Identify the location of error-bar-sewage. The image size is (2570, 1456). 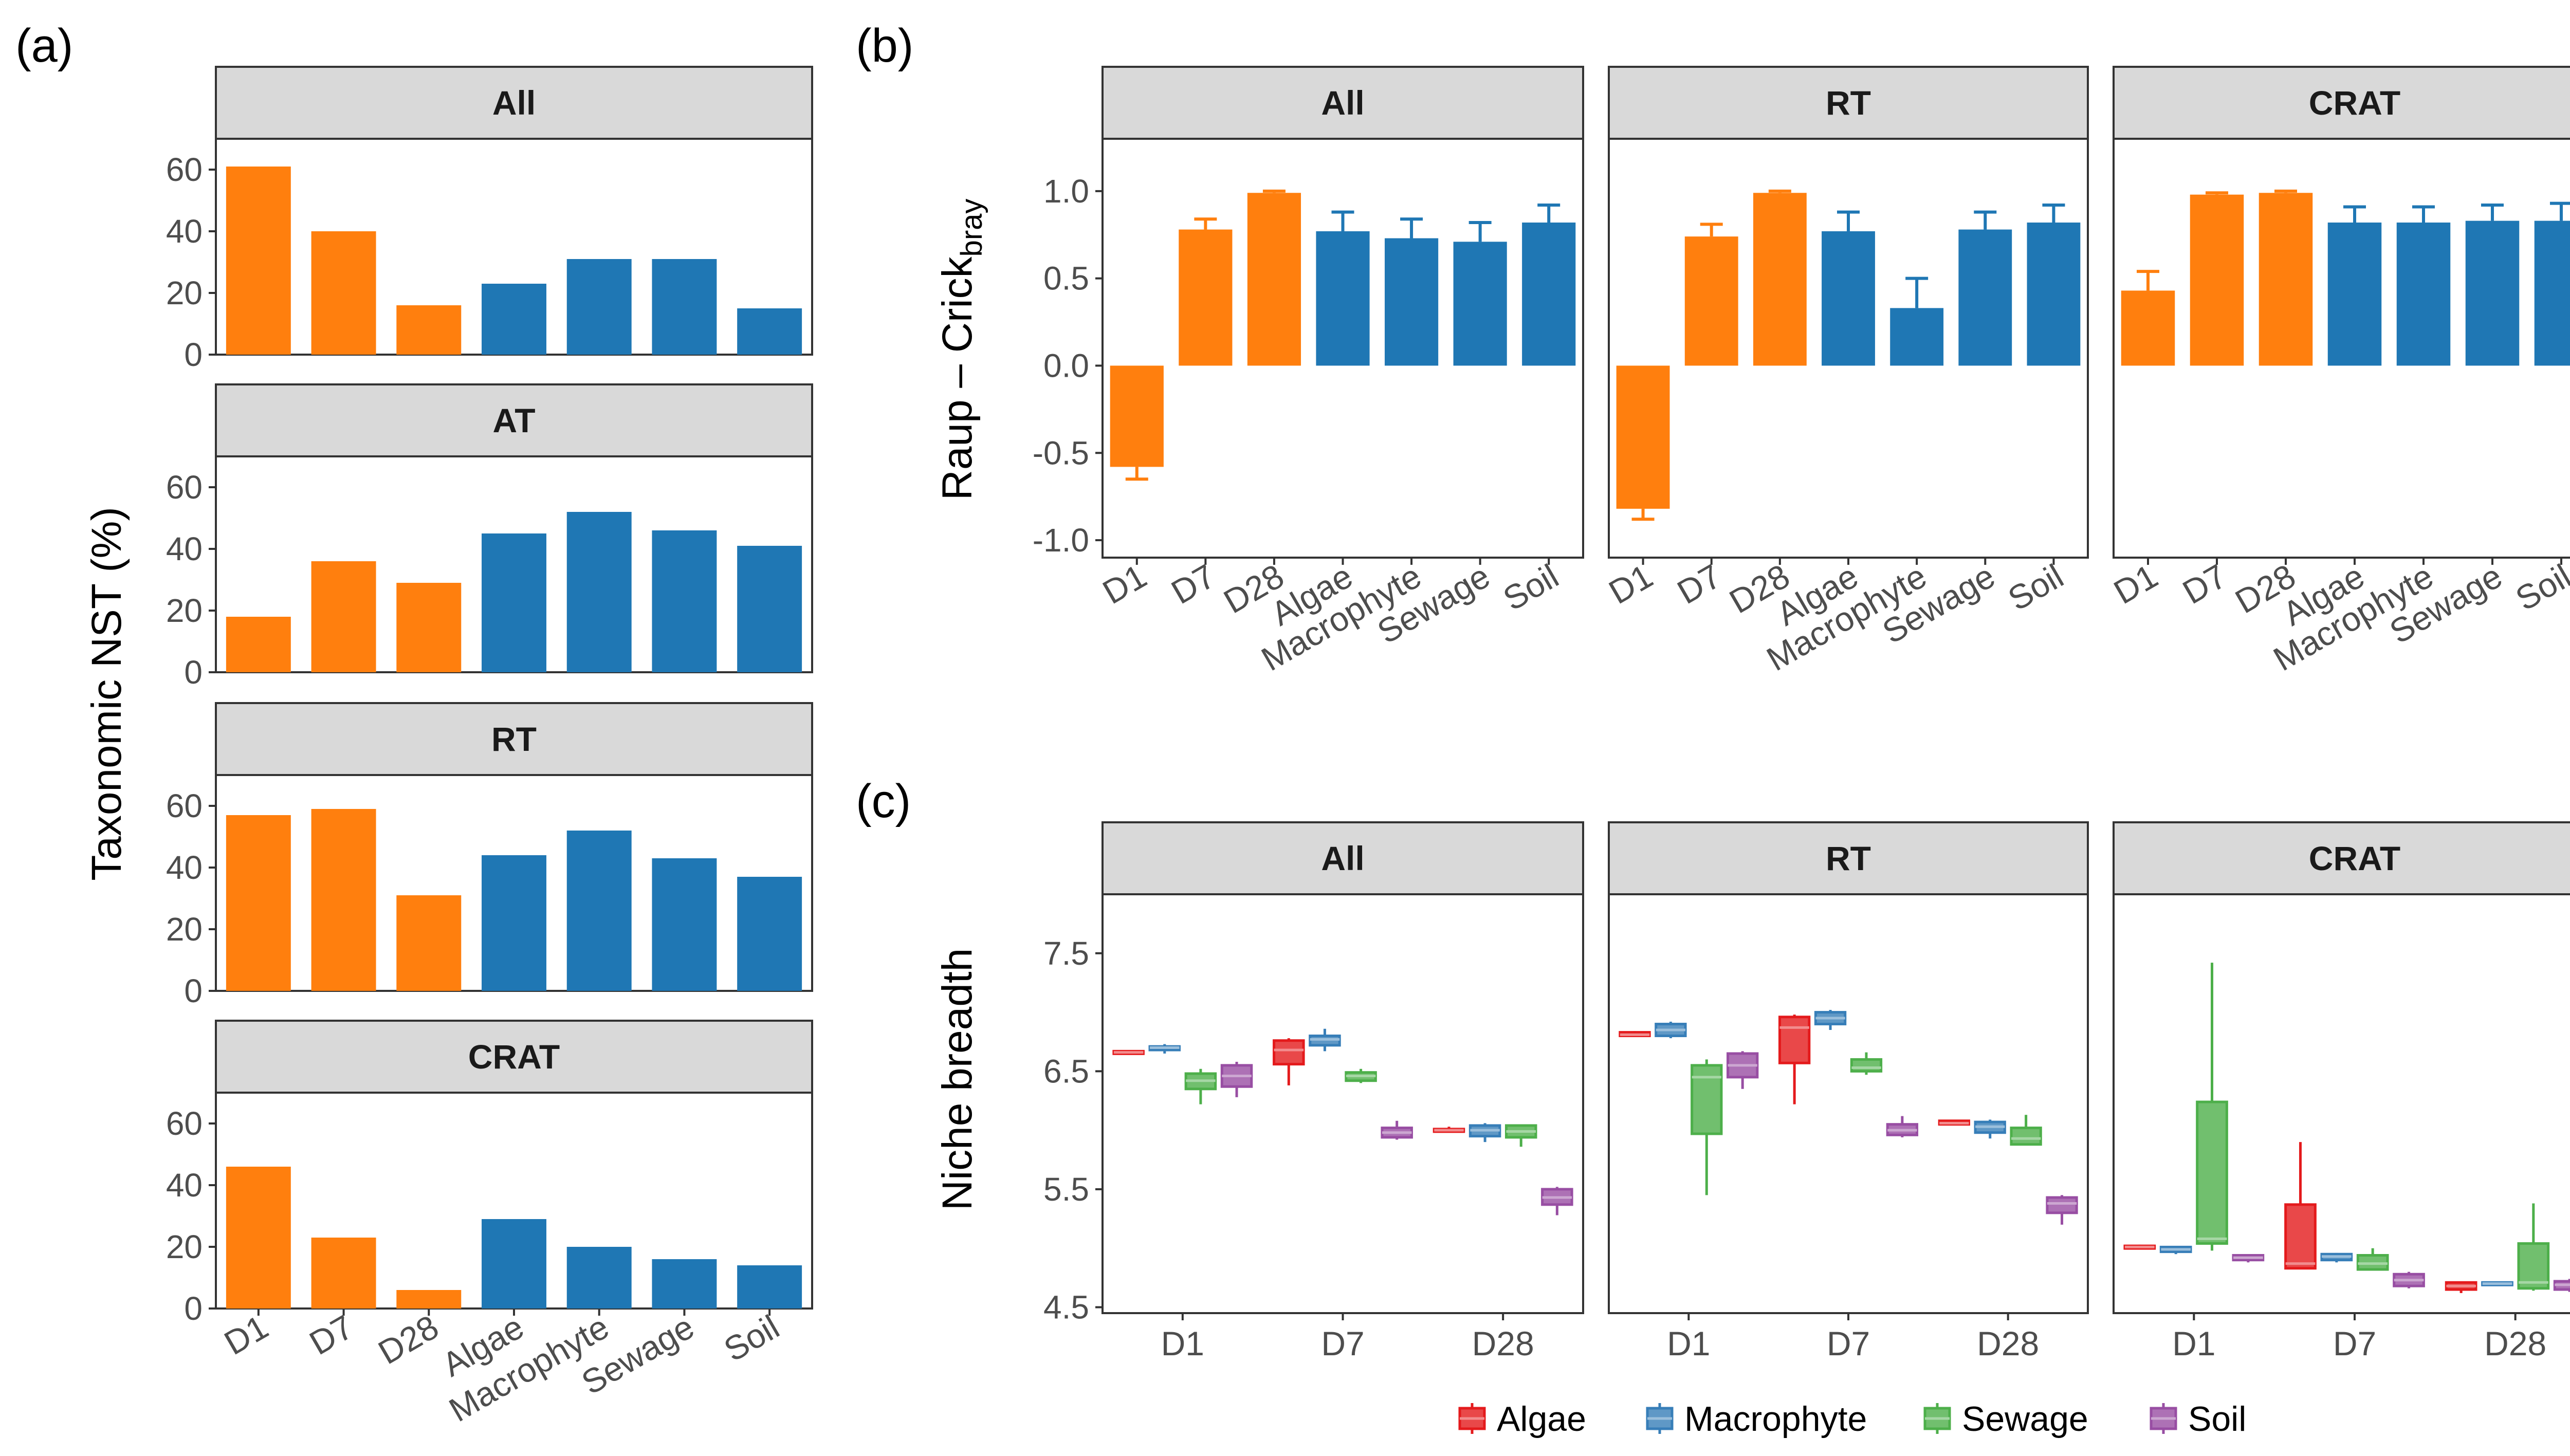
(2492, 212).